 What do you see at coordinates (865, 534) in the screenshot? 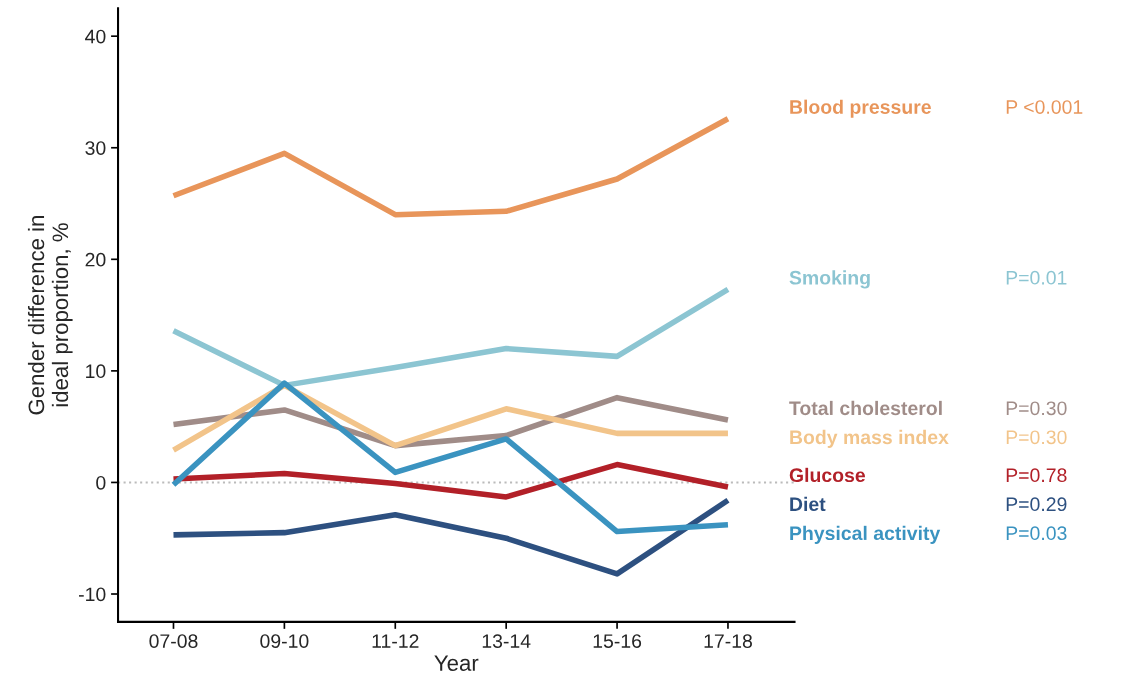
I see `text: Physical activity` at bounding box center [865, 534].